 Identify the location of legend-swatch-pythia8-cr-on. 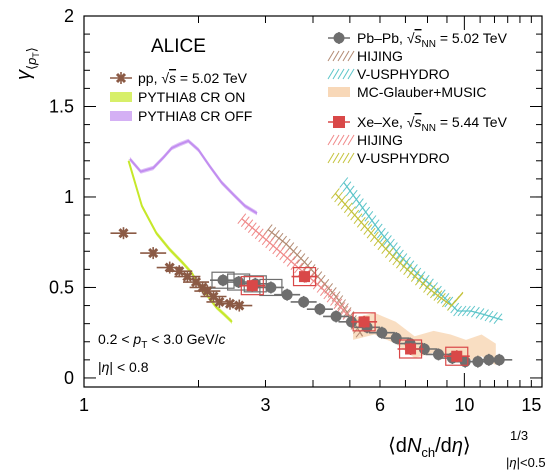
(121, 97).